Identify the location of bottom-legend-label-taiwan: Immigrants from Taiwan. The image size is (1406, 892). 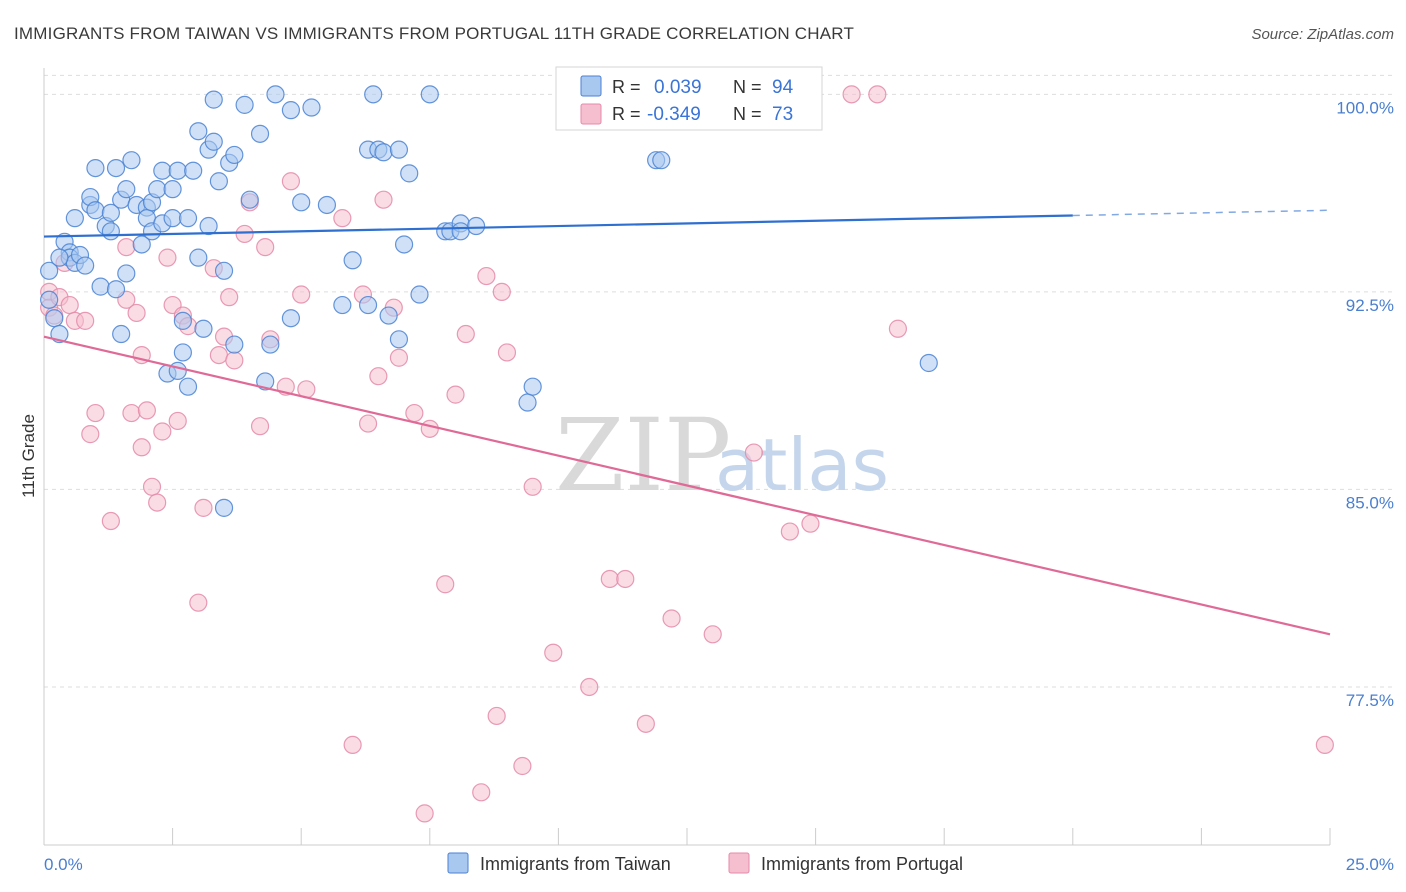
(575, 864).